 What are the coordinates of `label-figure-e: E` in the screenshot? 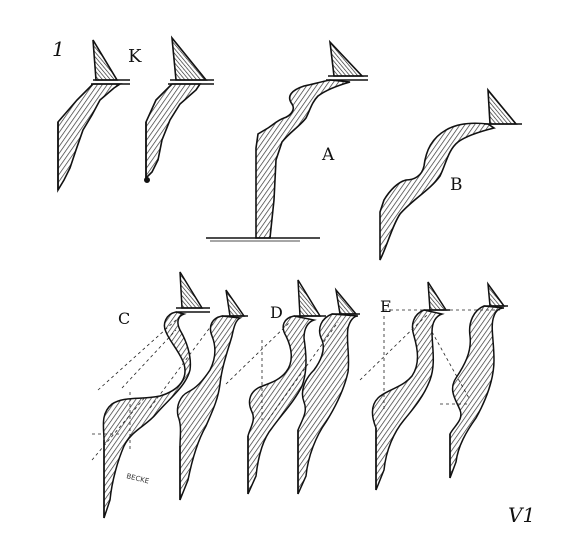 It's located at (386, 306).